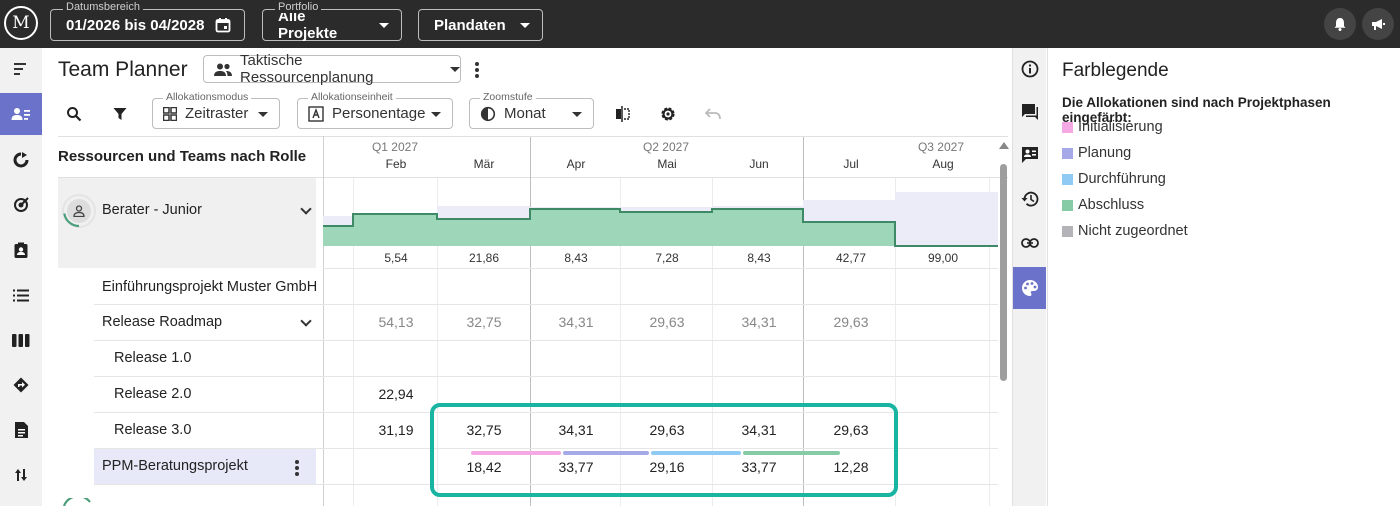  Describe the element at coordinates (946, 219) in the screenshot. I see `capacity-area` at that location.